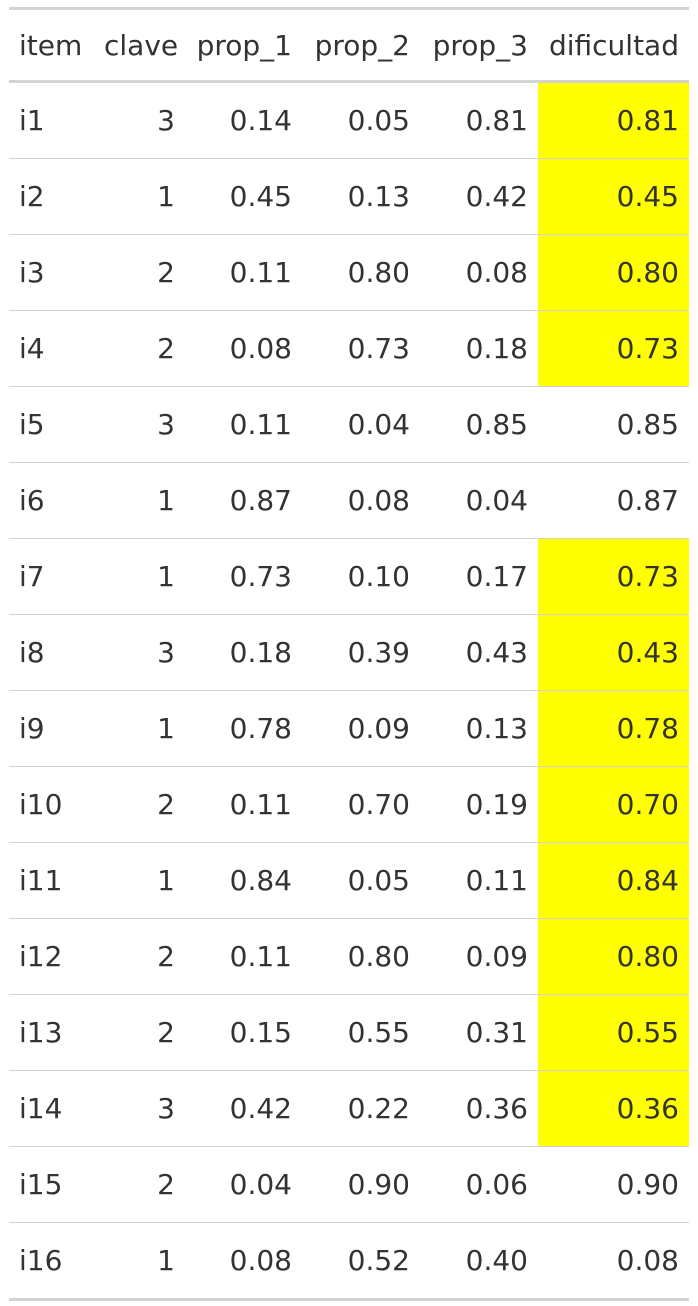  I want to click on cell-item: i2, so click(51, 196).